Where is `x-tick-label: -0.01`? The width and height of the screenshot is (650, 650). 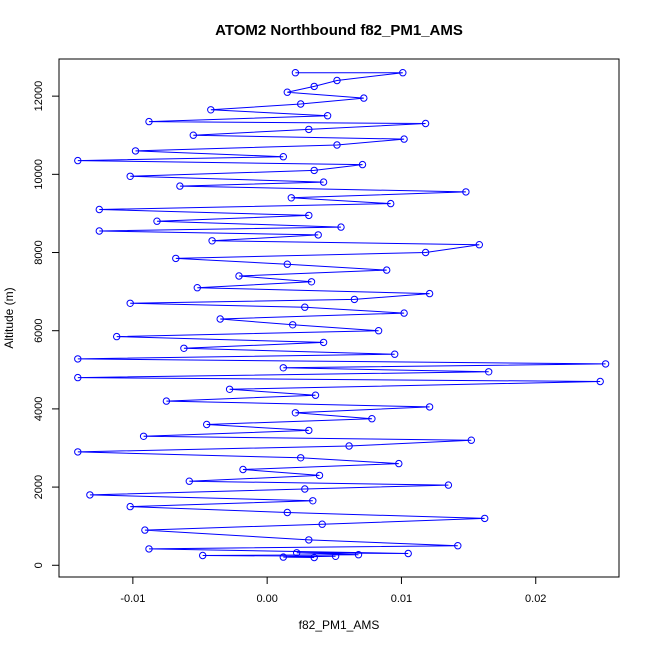
x-tick-label: -0.01 is located at coordinates (132, 599).